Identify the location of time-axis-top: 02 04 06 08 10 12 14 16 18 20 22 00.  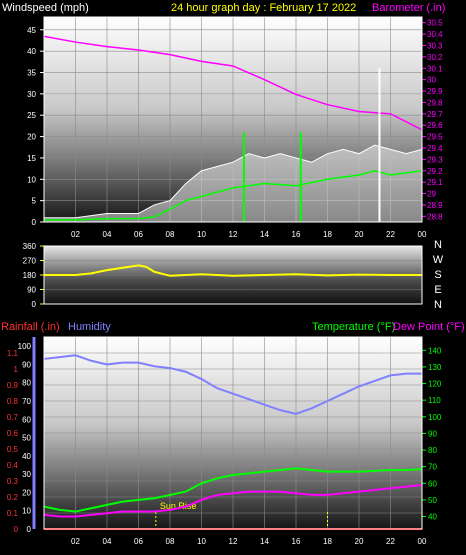
(249, 234).